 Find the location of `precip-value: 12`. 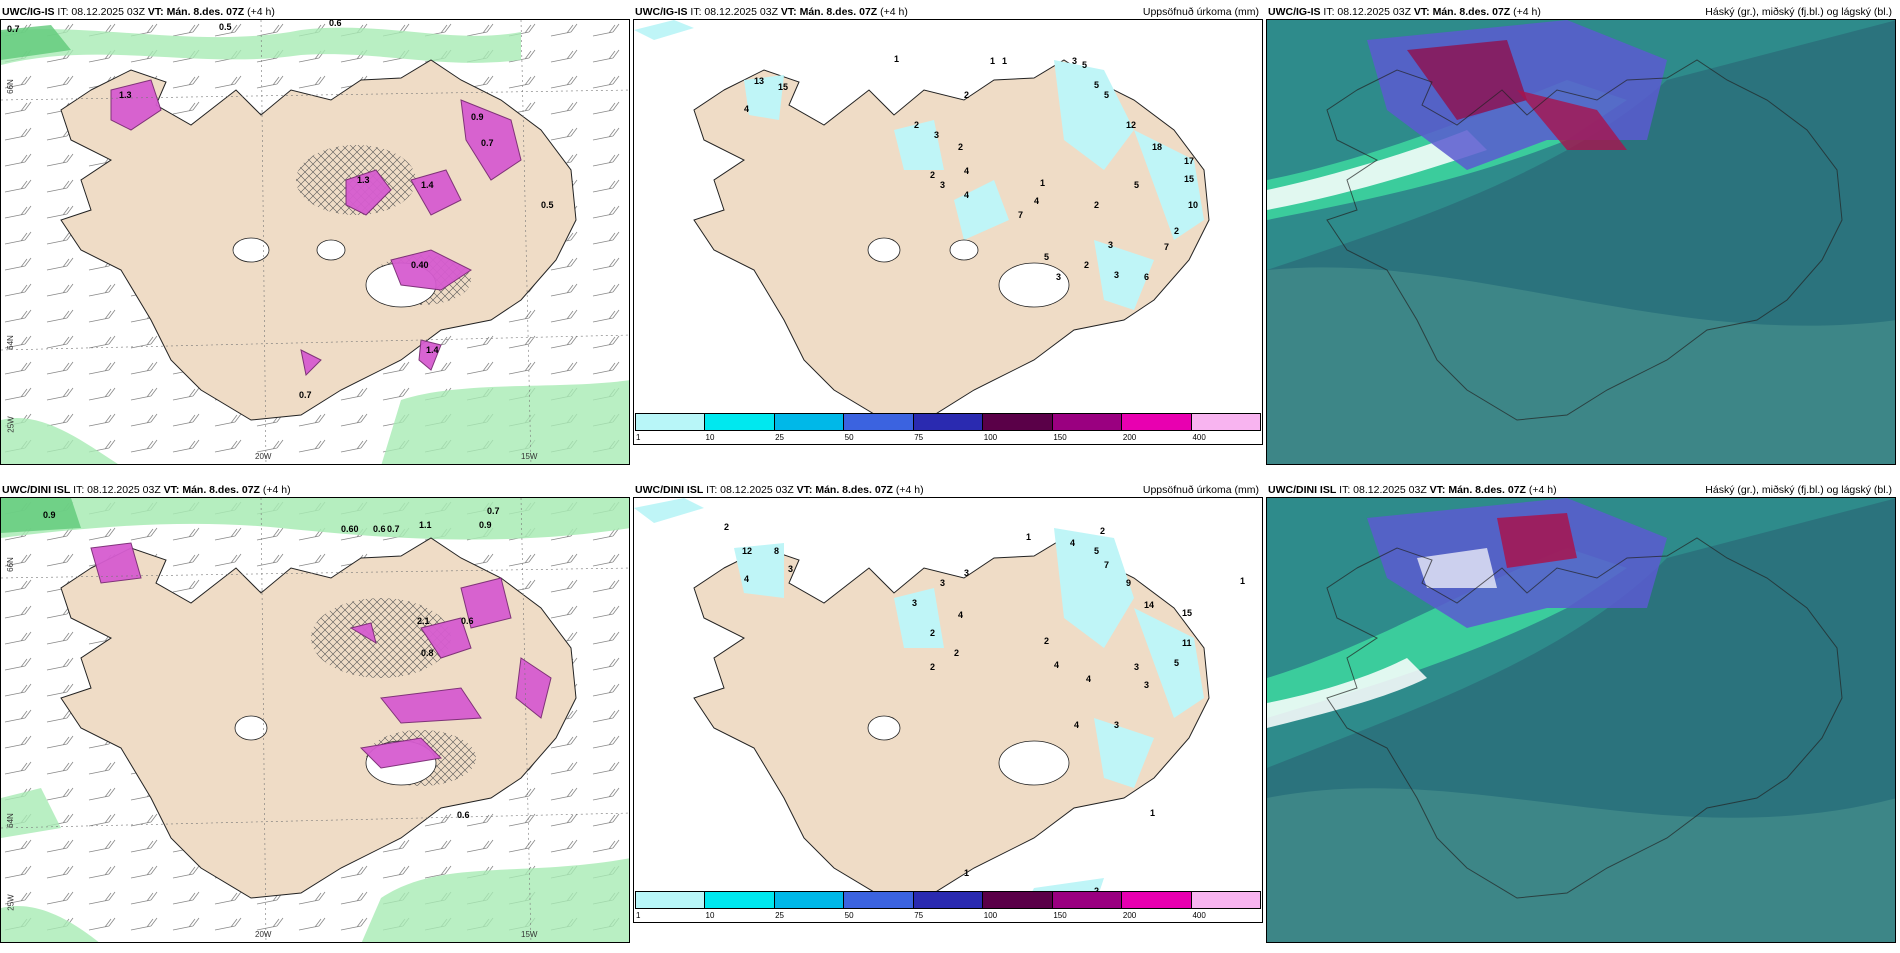

precip-value: 12 is located at coordinates (1131, 125).